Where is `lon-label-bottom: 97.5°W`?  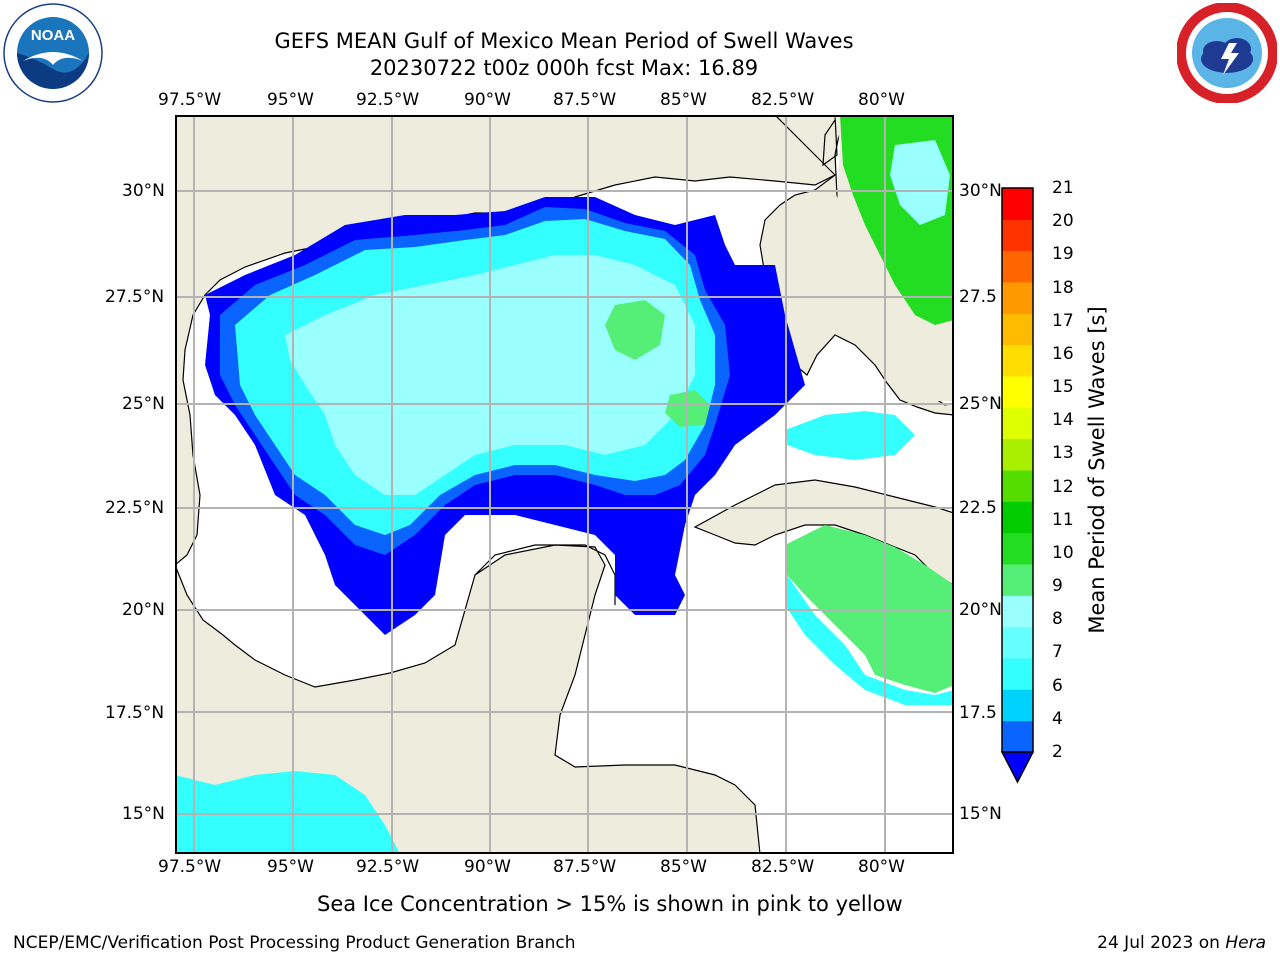
lon-label-bottom: 97.5°W is located at coordinates (190, 867).